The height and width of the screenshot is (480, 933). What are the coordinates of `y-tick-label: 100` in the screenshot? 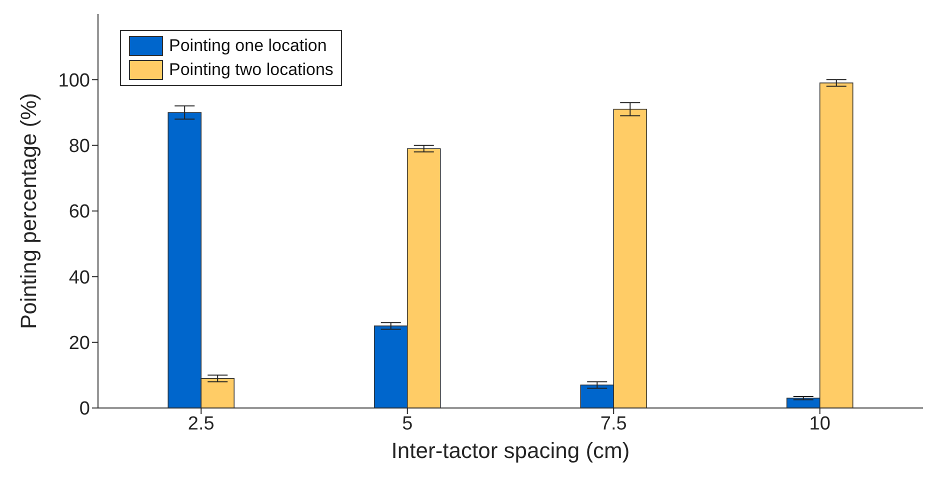 It's located at (74, 81).